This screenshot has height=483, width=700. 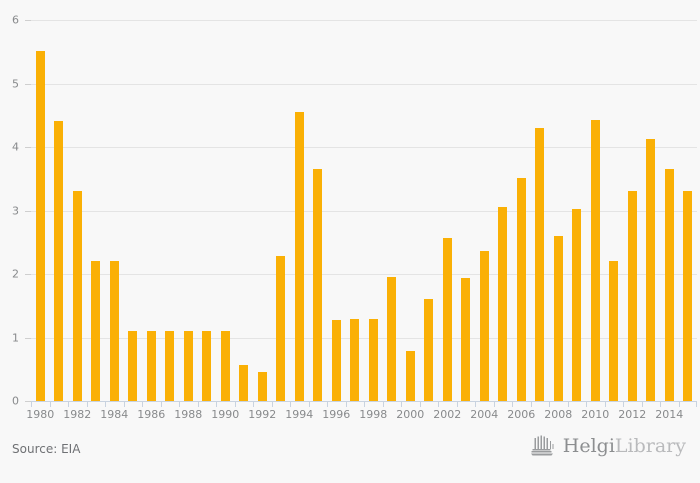 I want to click on x-tick-label-2008: 2008, so click(x=558, y=414).